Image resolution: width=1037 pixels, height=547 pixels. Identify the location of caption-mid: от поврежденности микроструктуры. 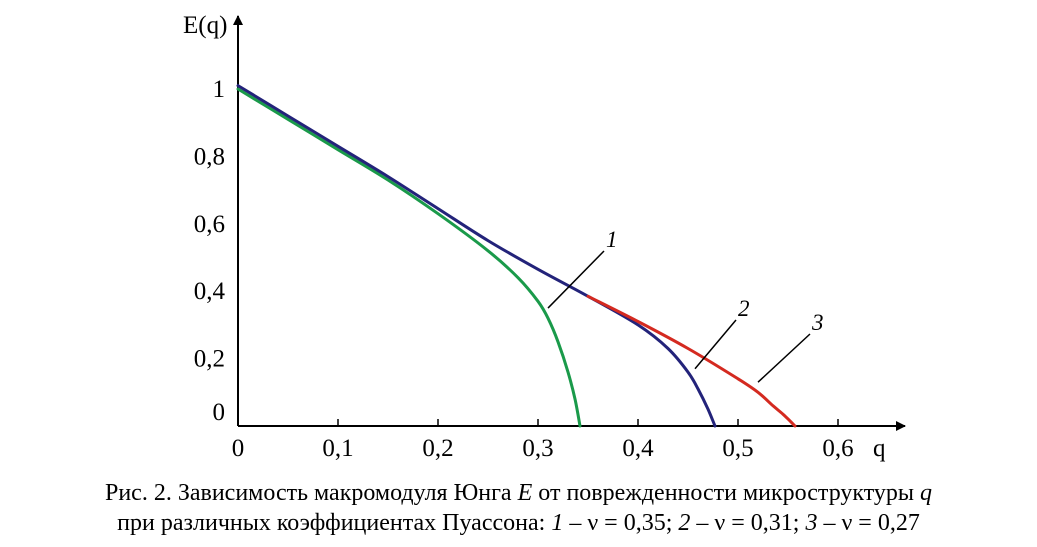
(726, 493).